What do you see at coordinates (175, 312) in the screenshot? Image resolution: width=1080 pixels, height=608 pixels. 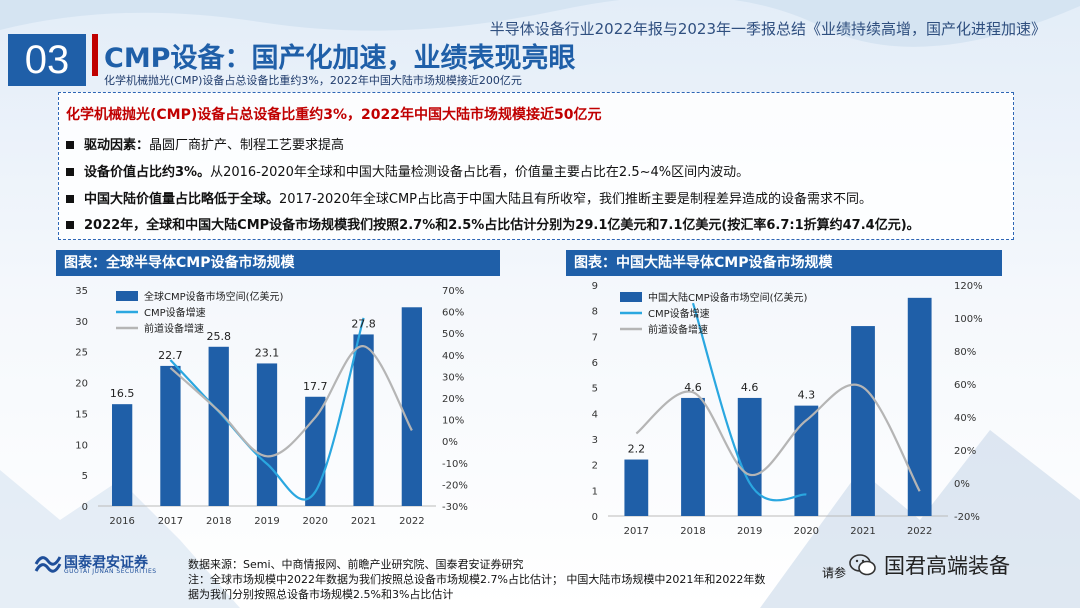 I see `legend-label: CMP设备增速` at bounding box center [175, 312].